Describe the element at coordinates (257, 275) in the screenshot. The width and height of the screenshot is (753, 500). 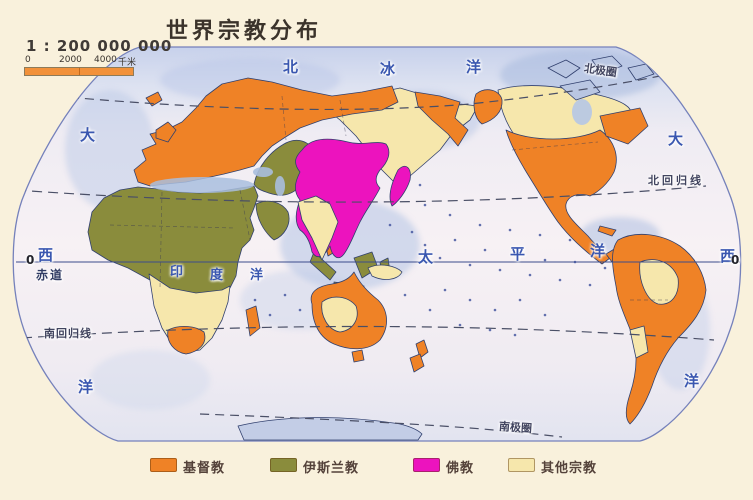
I see `indian-ocean-label-char: 洋` at that location.